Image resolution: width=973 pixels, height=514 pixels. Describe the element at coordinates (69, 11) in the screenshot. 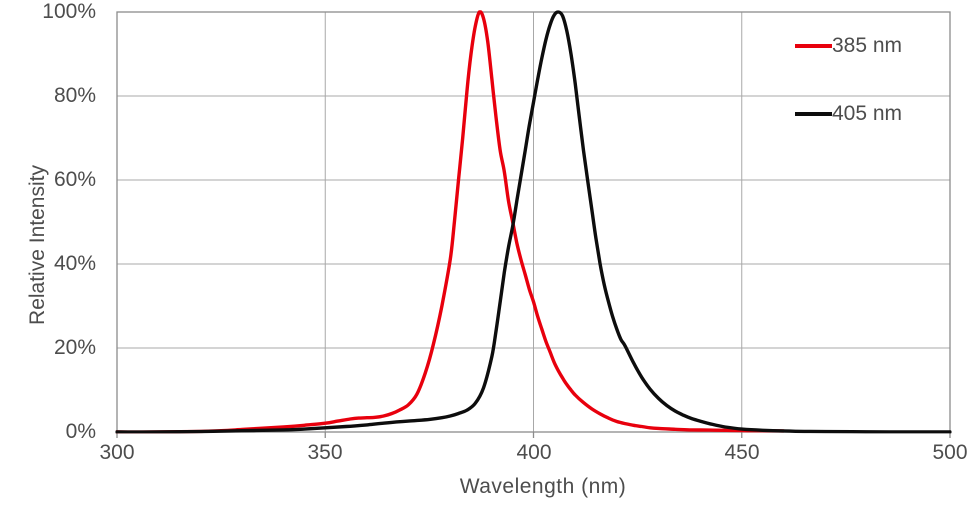

I see `y-tick-100: 100%` at that location.